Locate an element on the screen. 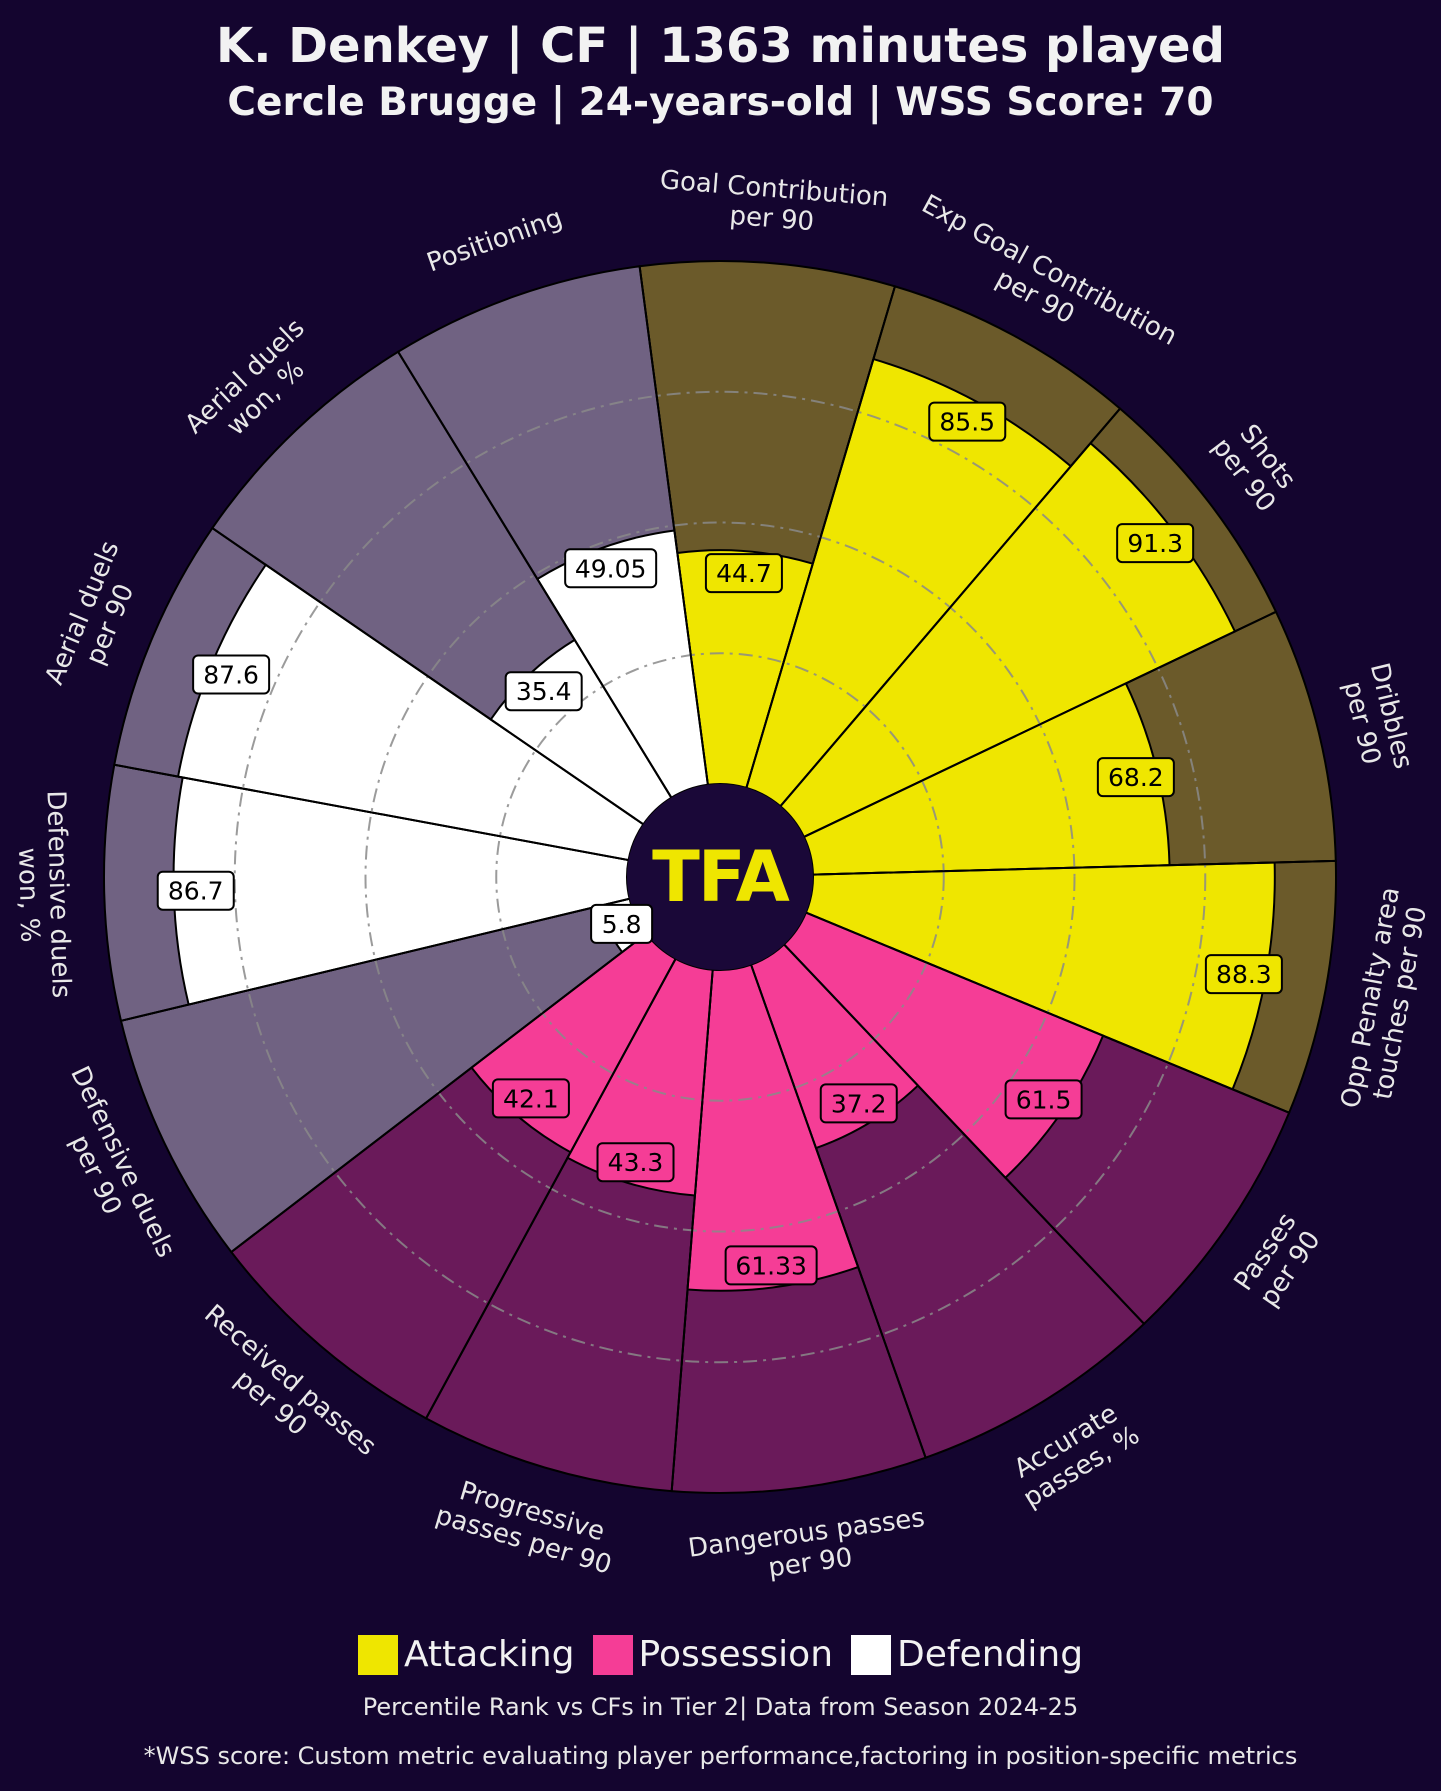  value-label-0: 44.7 is located at coordinates (744, 573).